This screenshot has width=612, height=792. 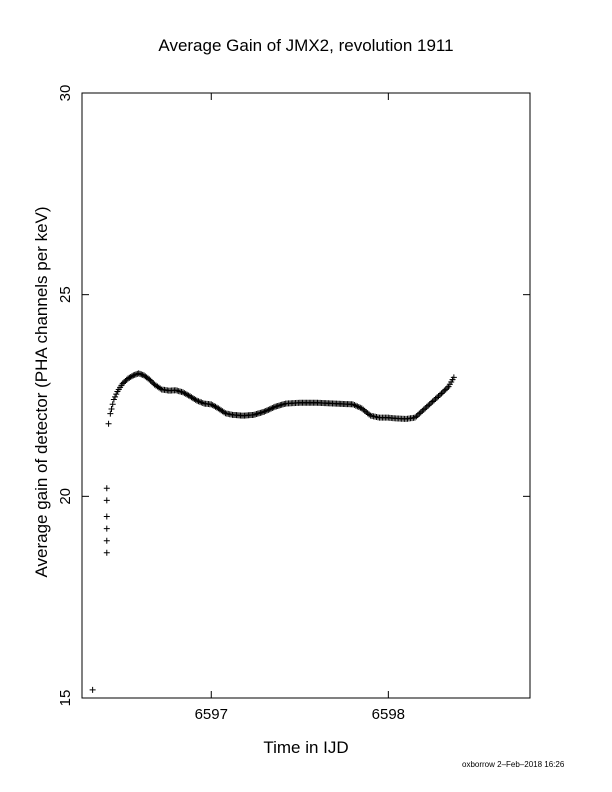 What do you see at coordinates (306, 747) in the screenshot?
I see `x-axis-label: Time in IJD` at bounding box center [306, 747].